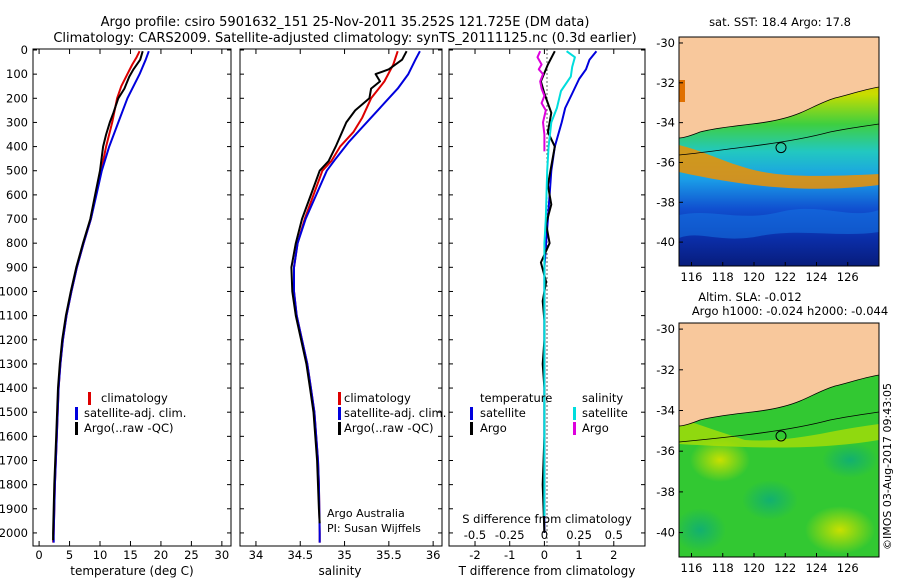 Image resolution: width=900 pixels, height=580 pixels. Describe the element at coordinates (840, 530) in the screenshot. I see `sla-high-anomaly` at that location.